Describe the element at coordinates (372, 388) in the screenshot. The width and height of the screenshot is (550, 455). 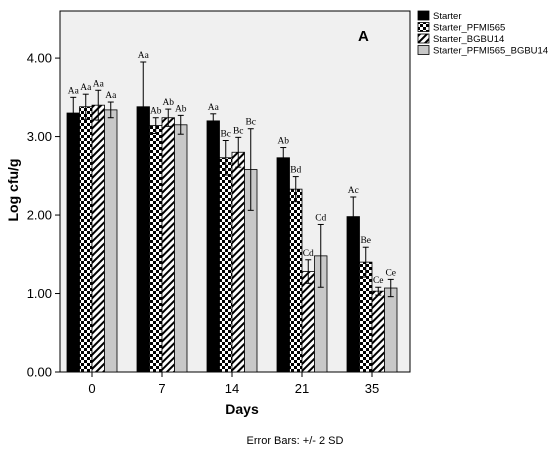
I see `x-tick-label: 35` at that location.